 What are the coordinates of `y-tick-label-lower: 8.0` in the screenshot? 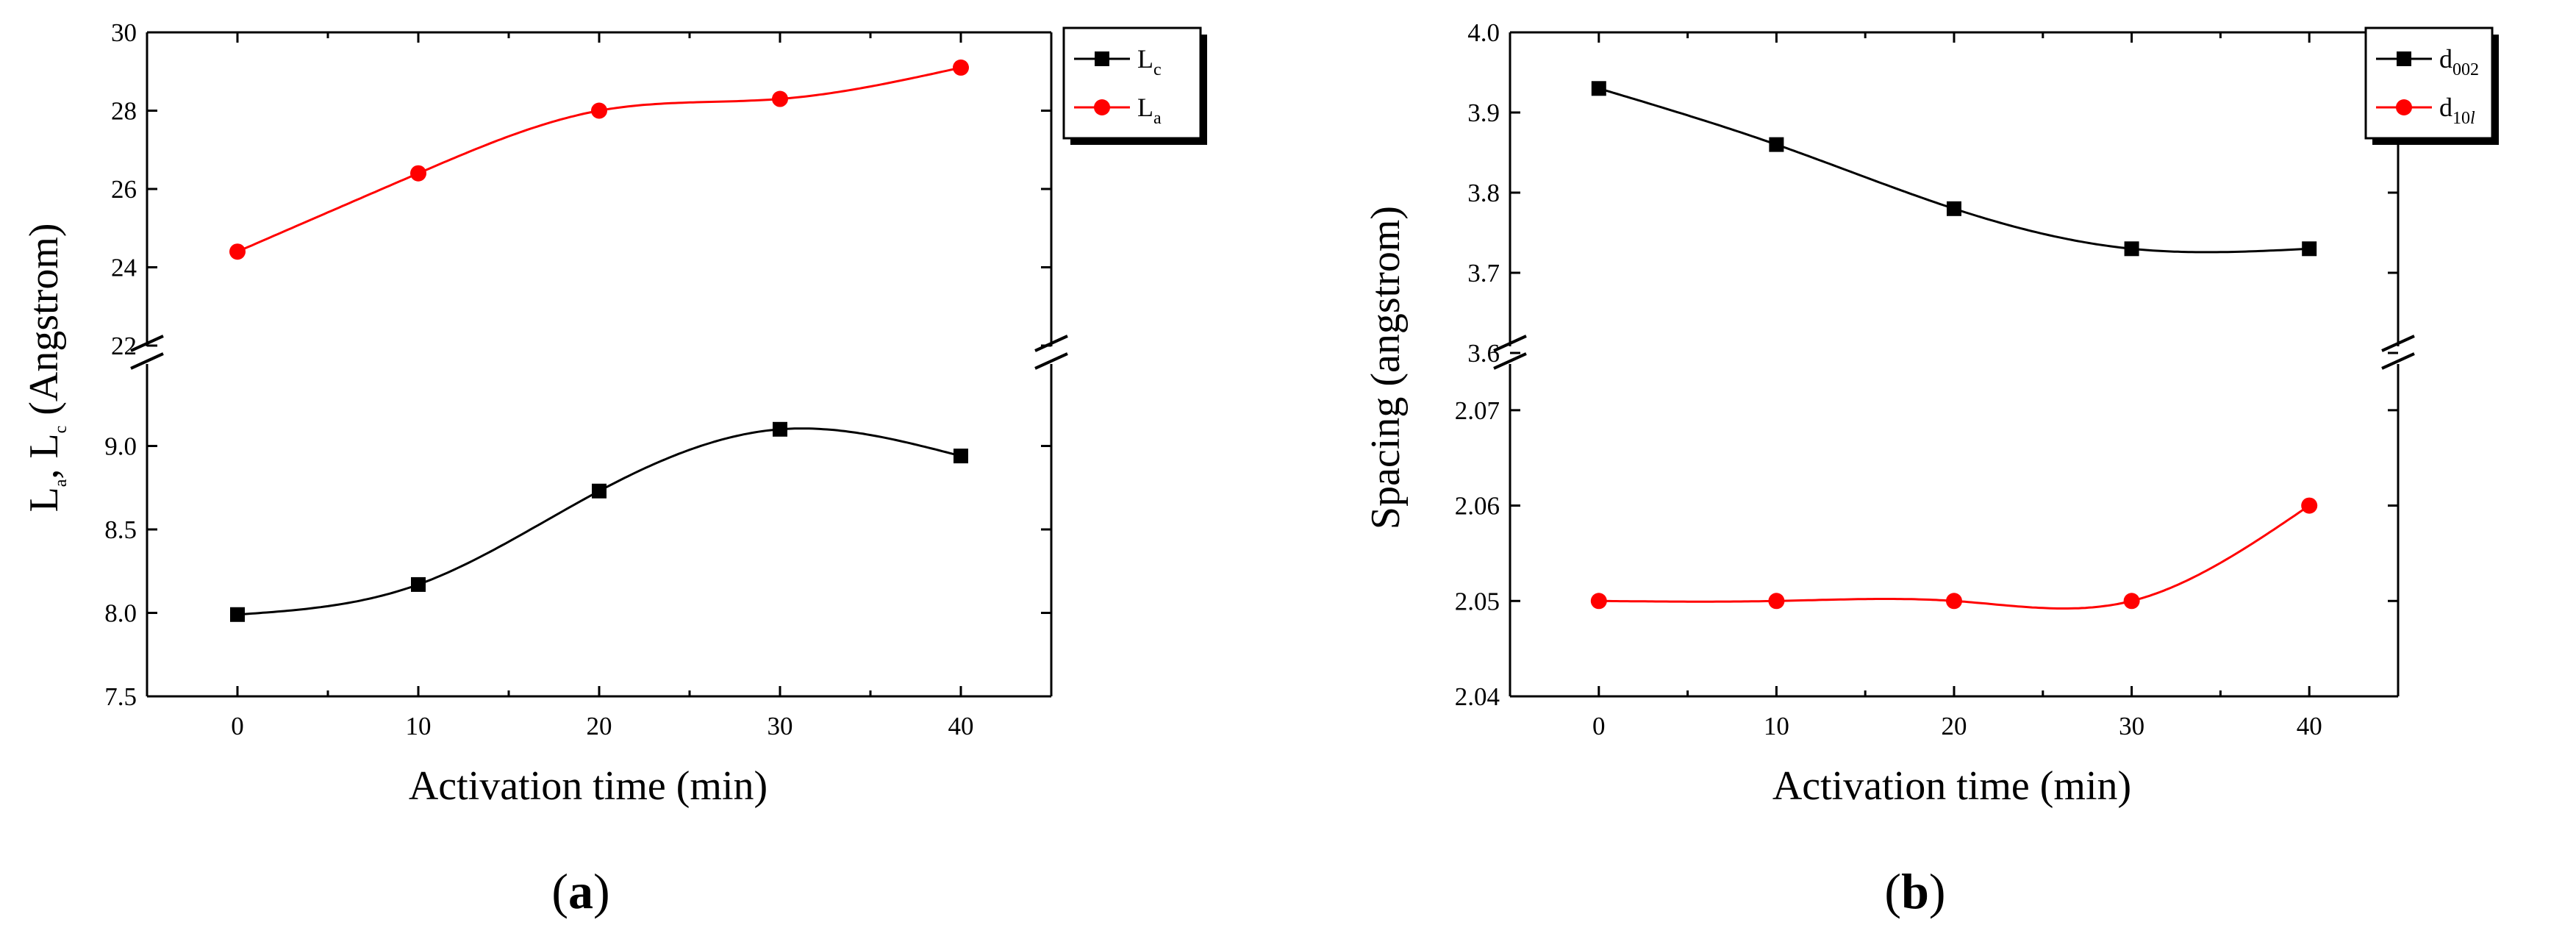 It's located at (120, 613).